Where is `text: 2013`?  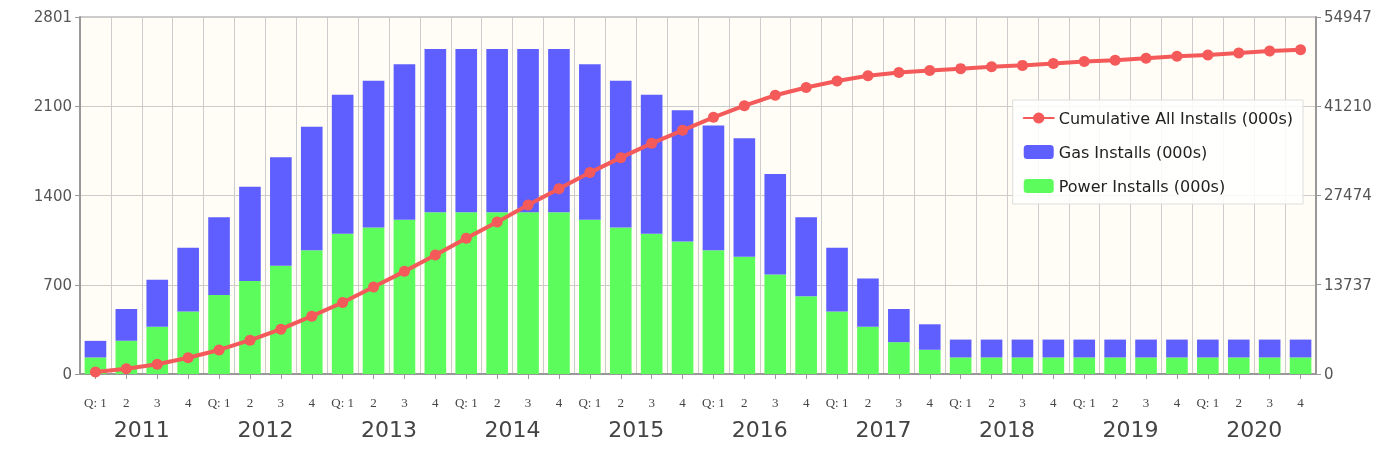 text: 2013 is located at coordinates (389, 429).